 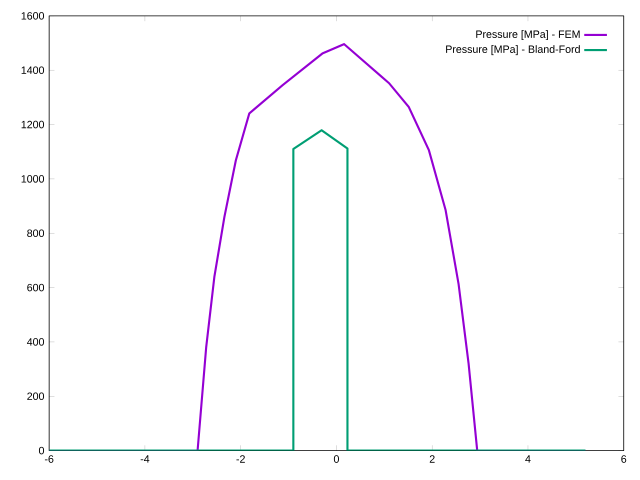 I want to click on x-tick-label: -4, so click(x=145, y=459).